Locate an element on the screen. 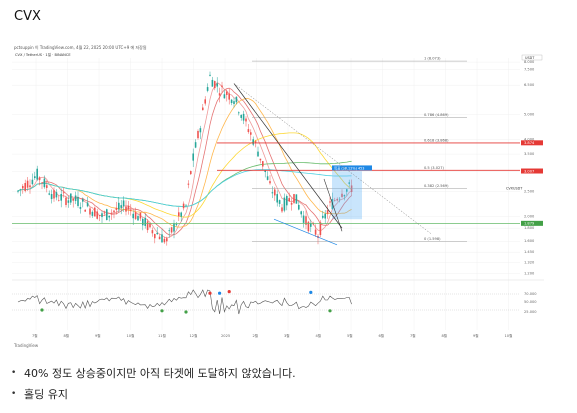 The image size is (577, 413). fib-level-label: 0.618 (3.868) is located at coordinates (436, 140).